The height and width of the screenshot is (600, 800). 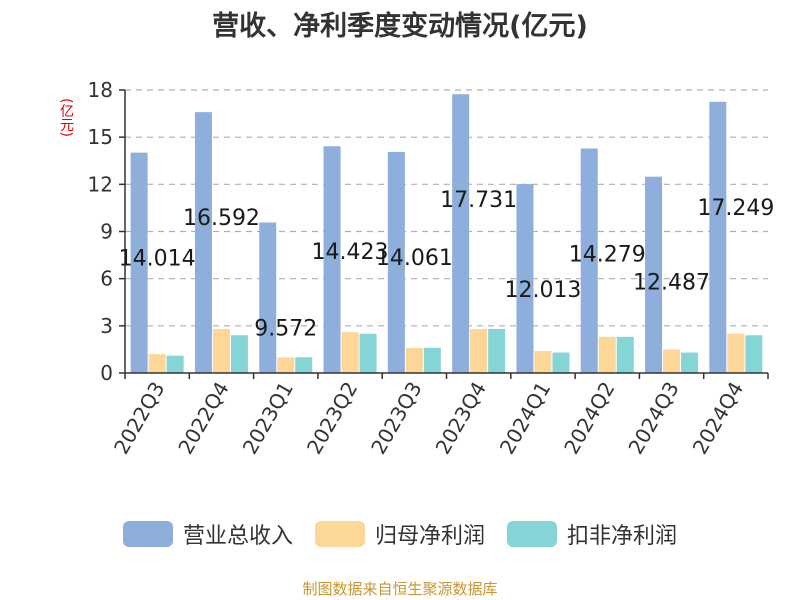 I want to click on y-tick-label: 18, so click(x=100, y=90).